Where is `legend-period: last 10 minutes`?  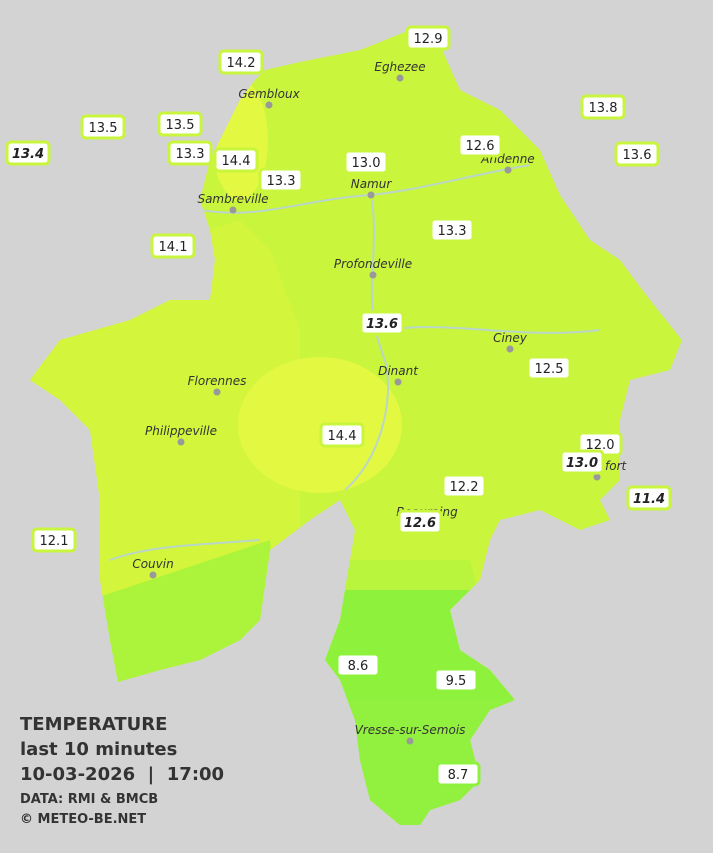 legend-period: last 10 minutes is located at coordinates (98, 749).